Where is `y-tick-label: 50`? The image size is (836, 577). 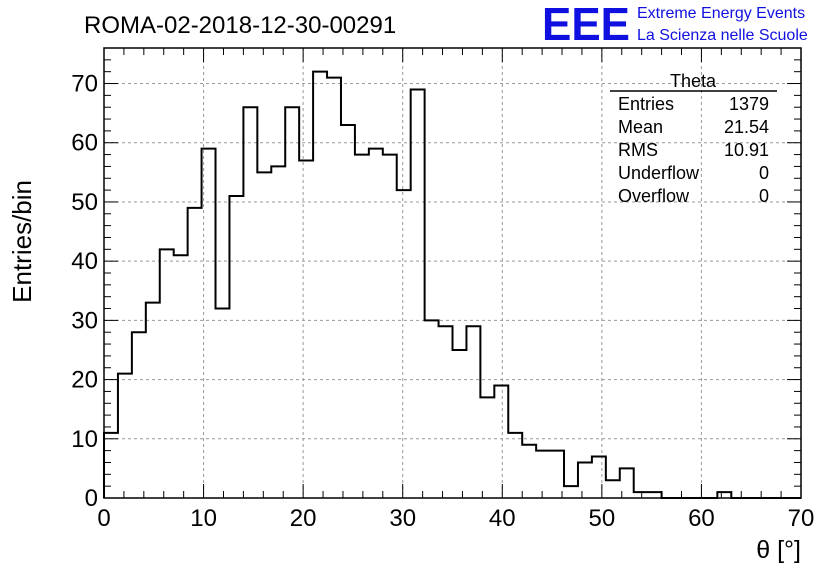 y-tick-label: 50 is located at coordinates (84, 202).